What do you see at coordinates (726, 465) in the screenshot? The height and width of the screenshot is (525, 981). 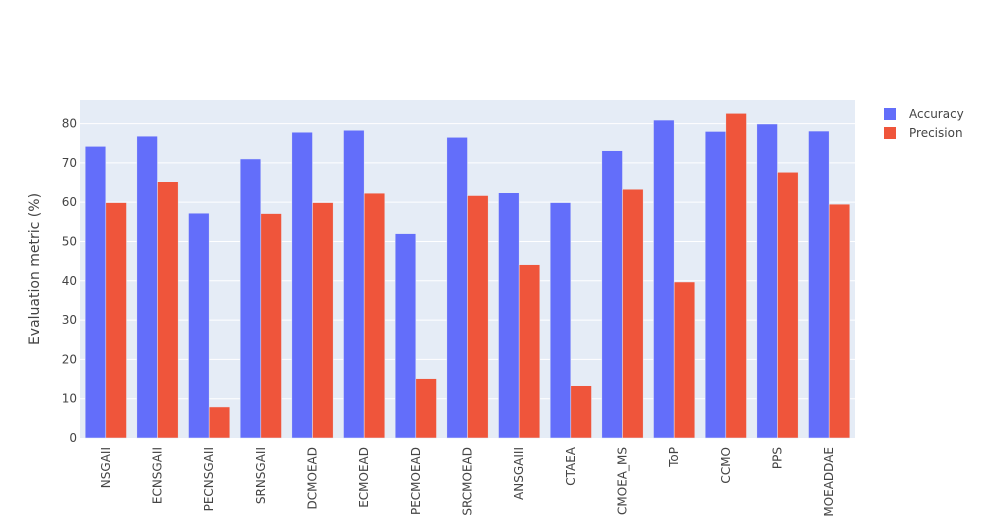 I see `x-tick-label: CCMO` at bounding box center [726, 465].